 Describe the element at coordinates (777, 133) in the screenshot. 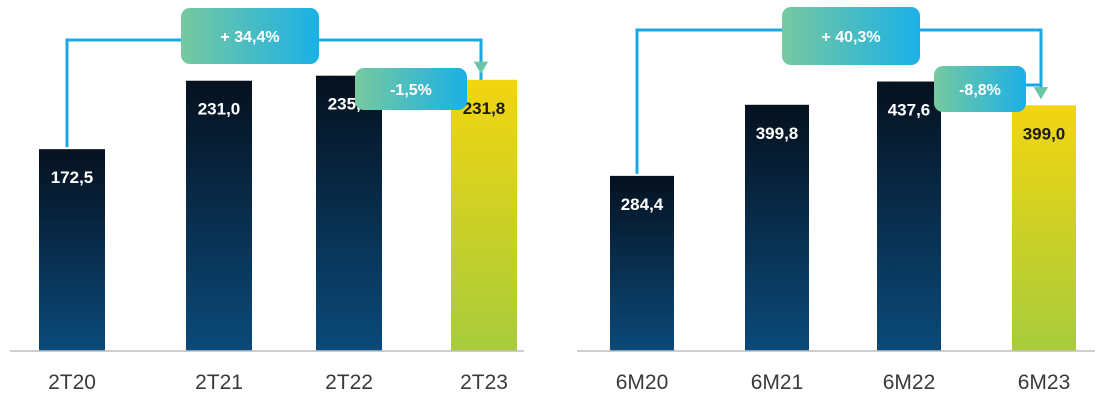

I see `value-label-6m21: 399,8` at that location.